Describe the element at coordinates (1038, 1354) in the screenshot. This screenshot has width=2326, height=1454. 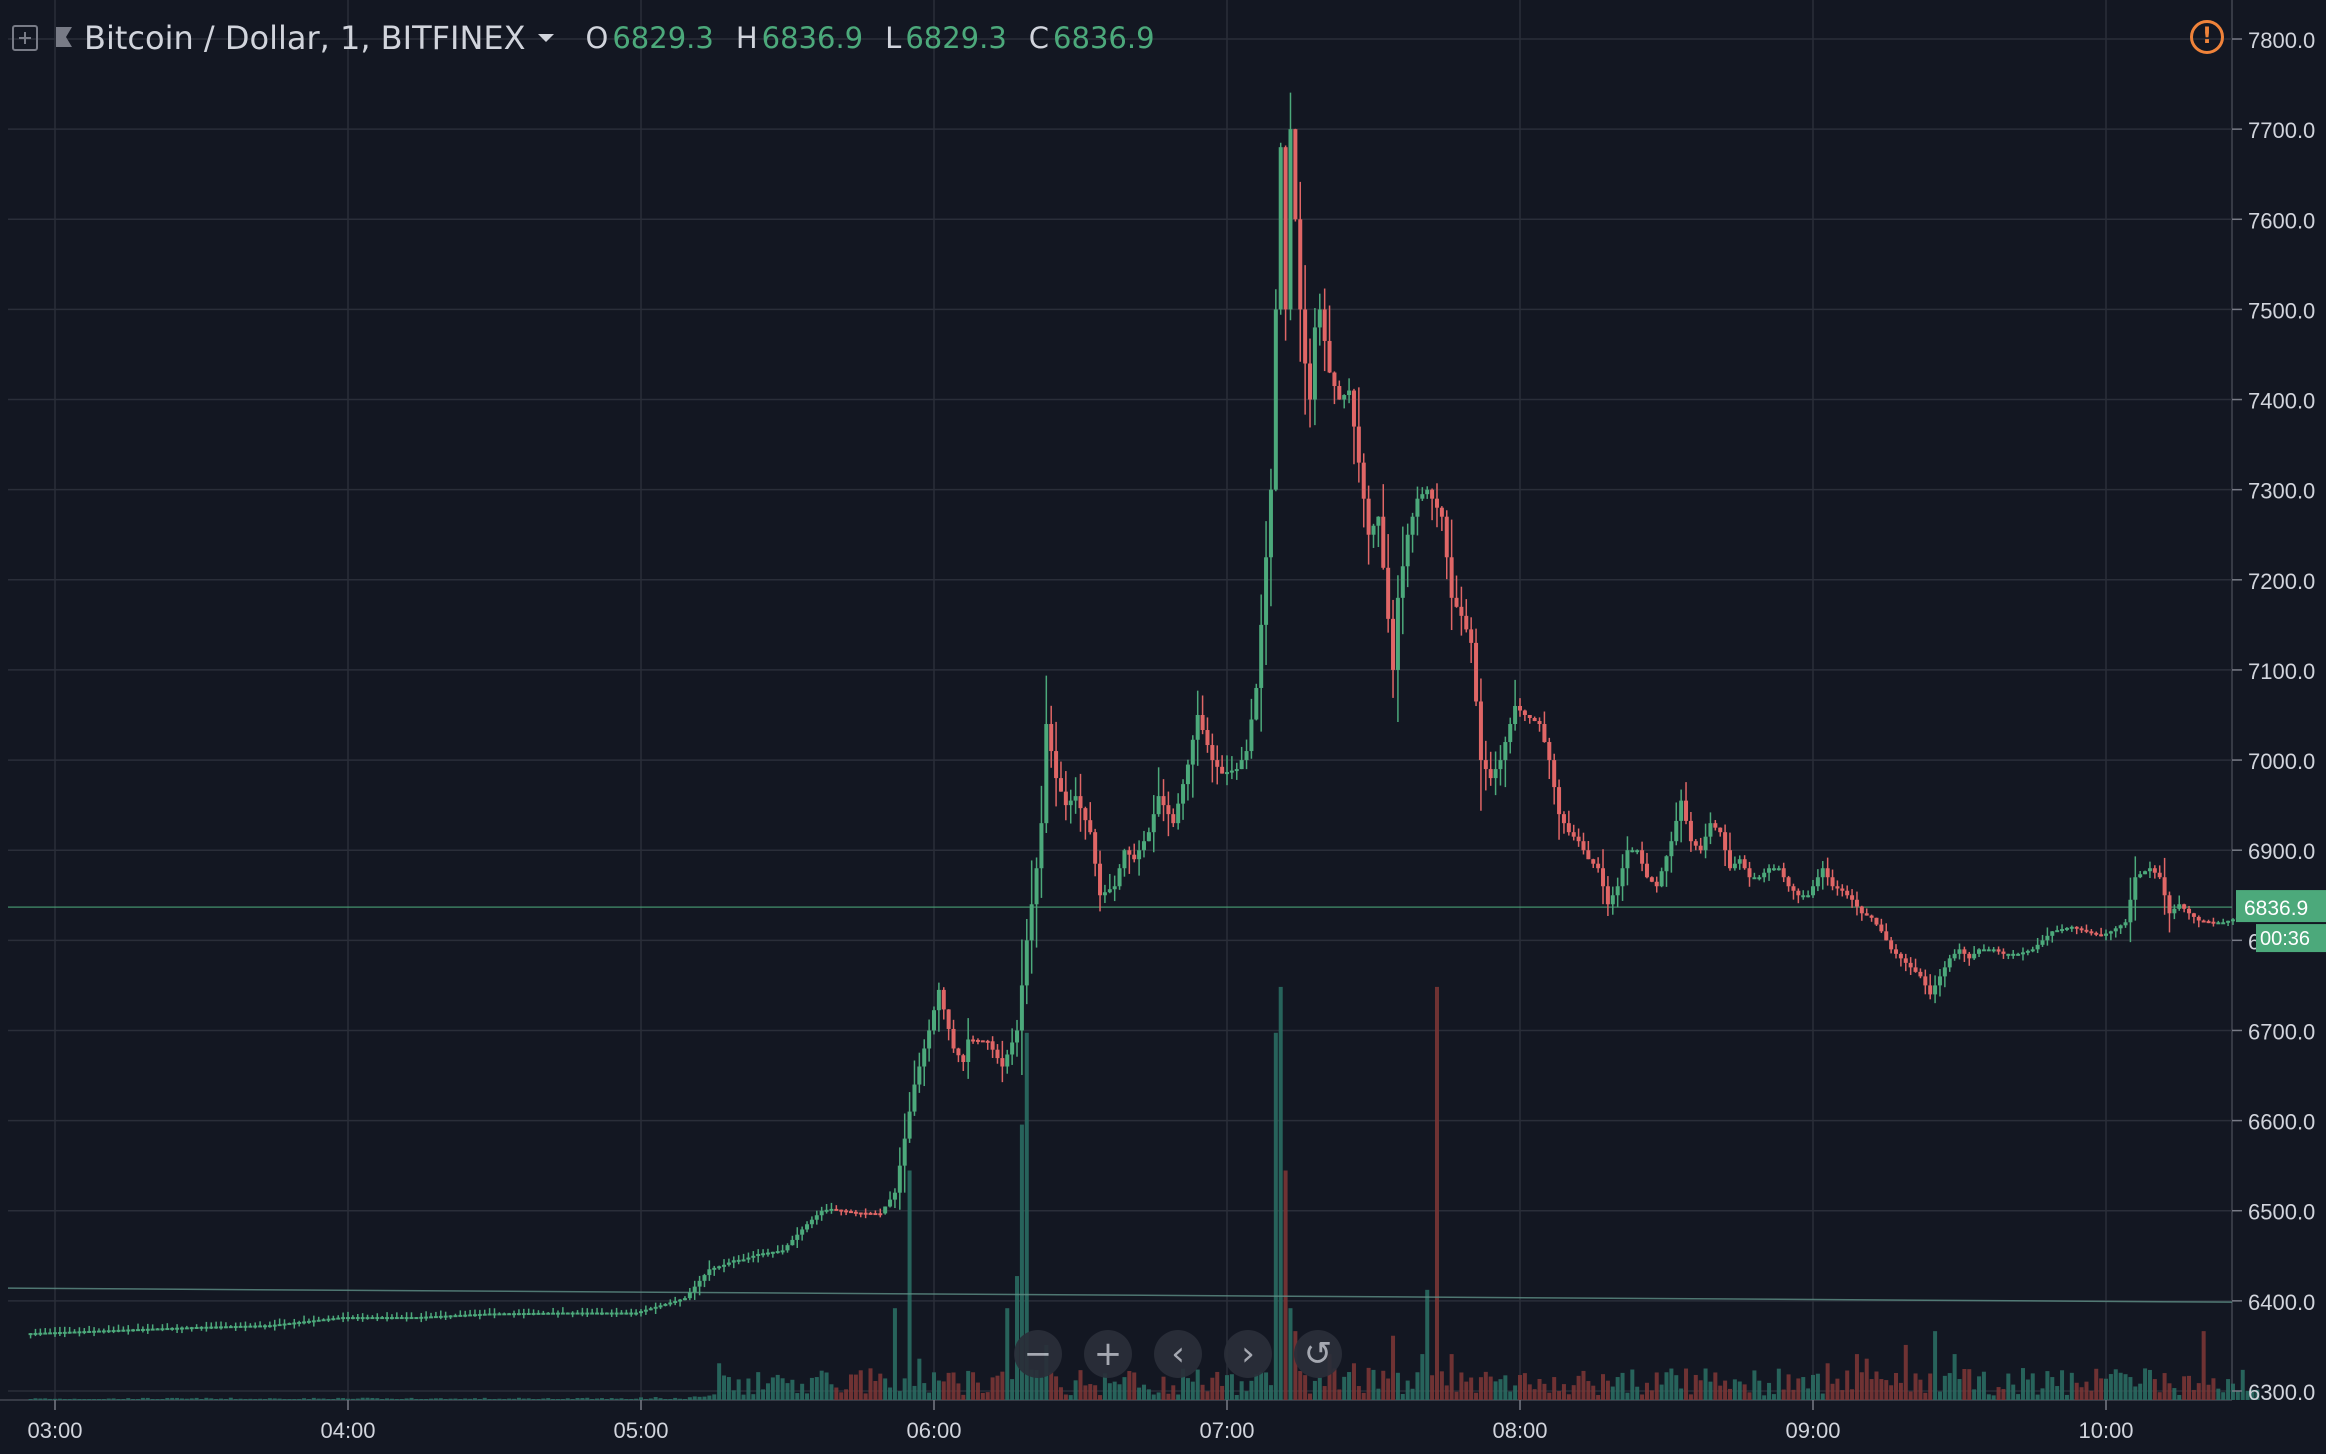
I see `zoom-out-button: −` at that location.